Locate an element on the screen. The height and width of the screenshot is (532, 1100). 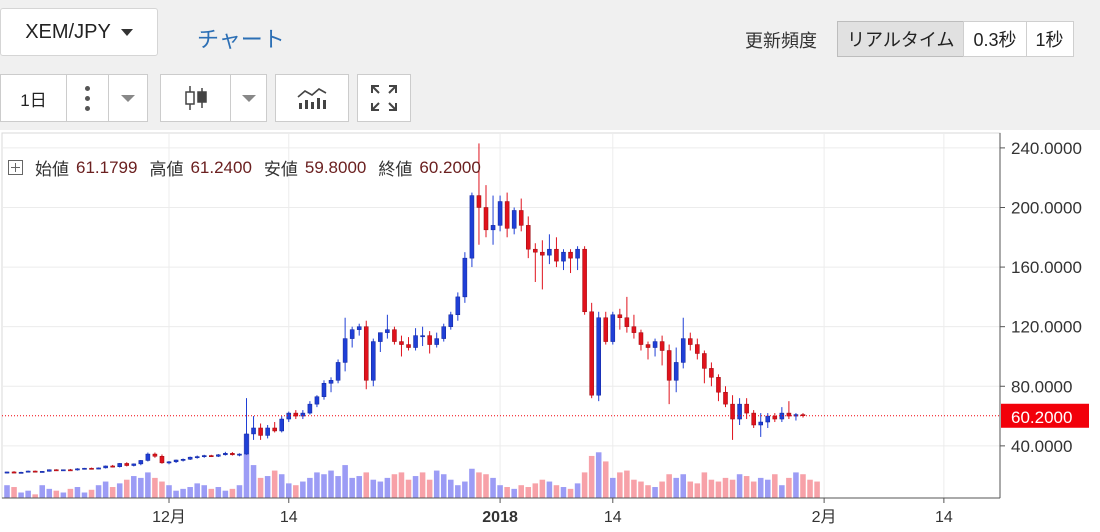
expand-legend-icon is located at coordinates (15, 167).